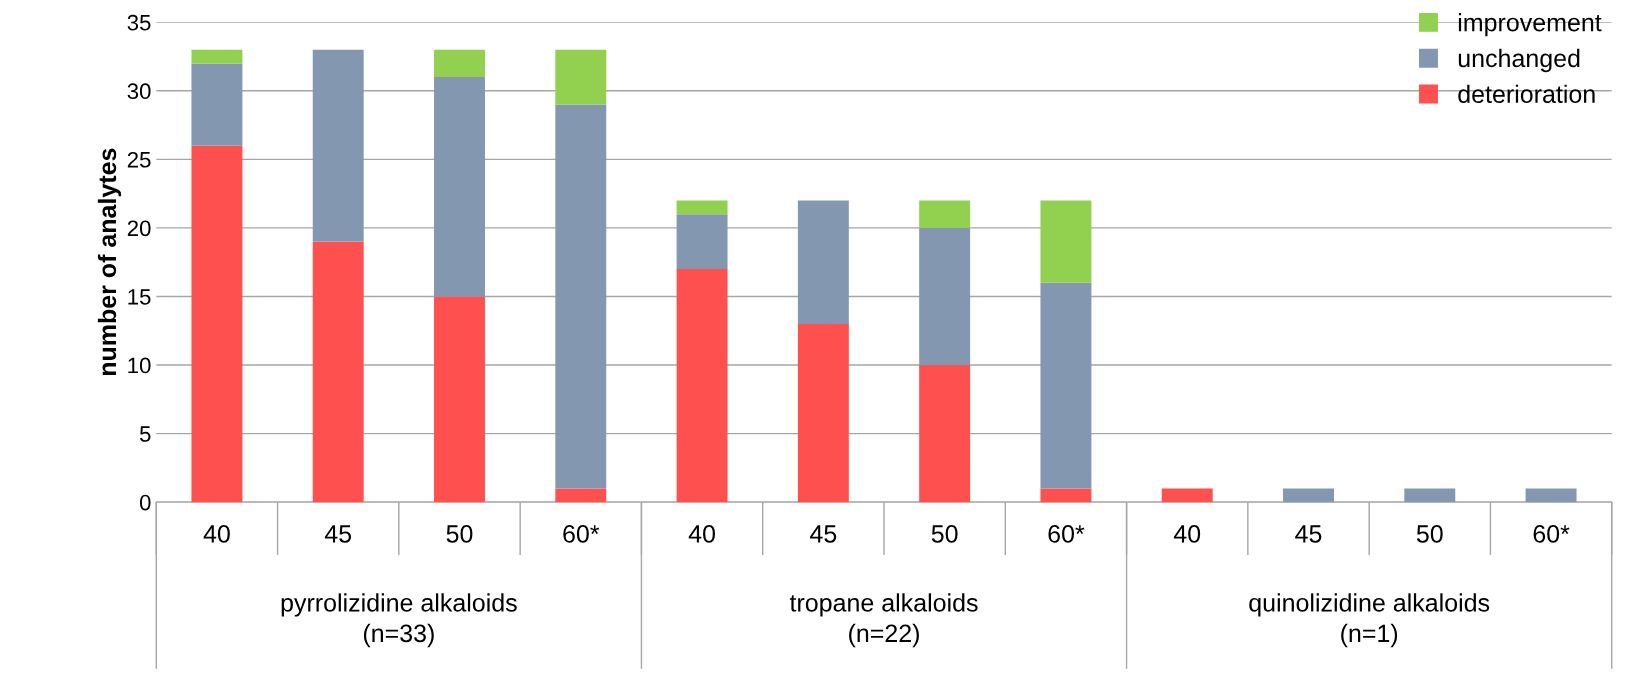 Image resolution: width=1628 pixels, height=674 pixels. I want to click on legend-label: unchanged, so click(1519, 60).